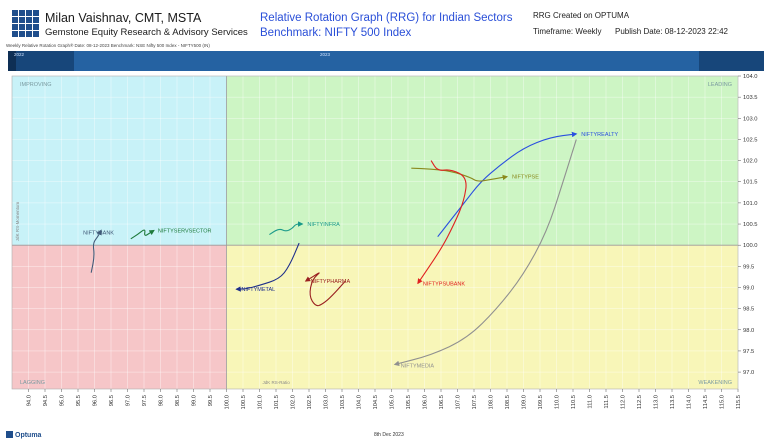 The width and height of the screenshot is (778, 444). Describe the element at coordinates (294, 402) in the screenshot. I see `x-tick-label: 102.0` at that location.